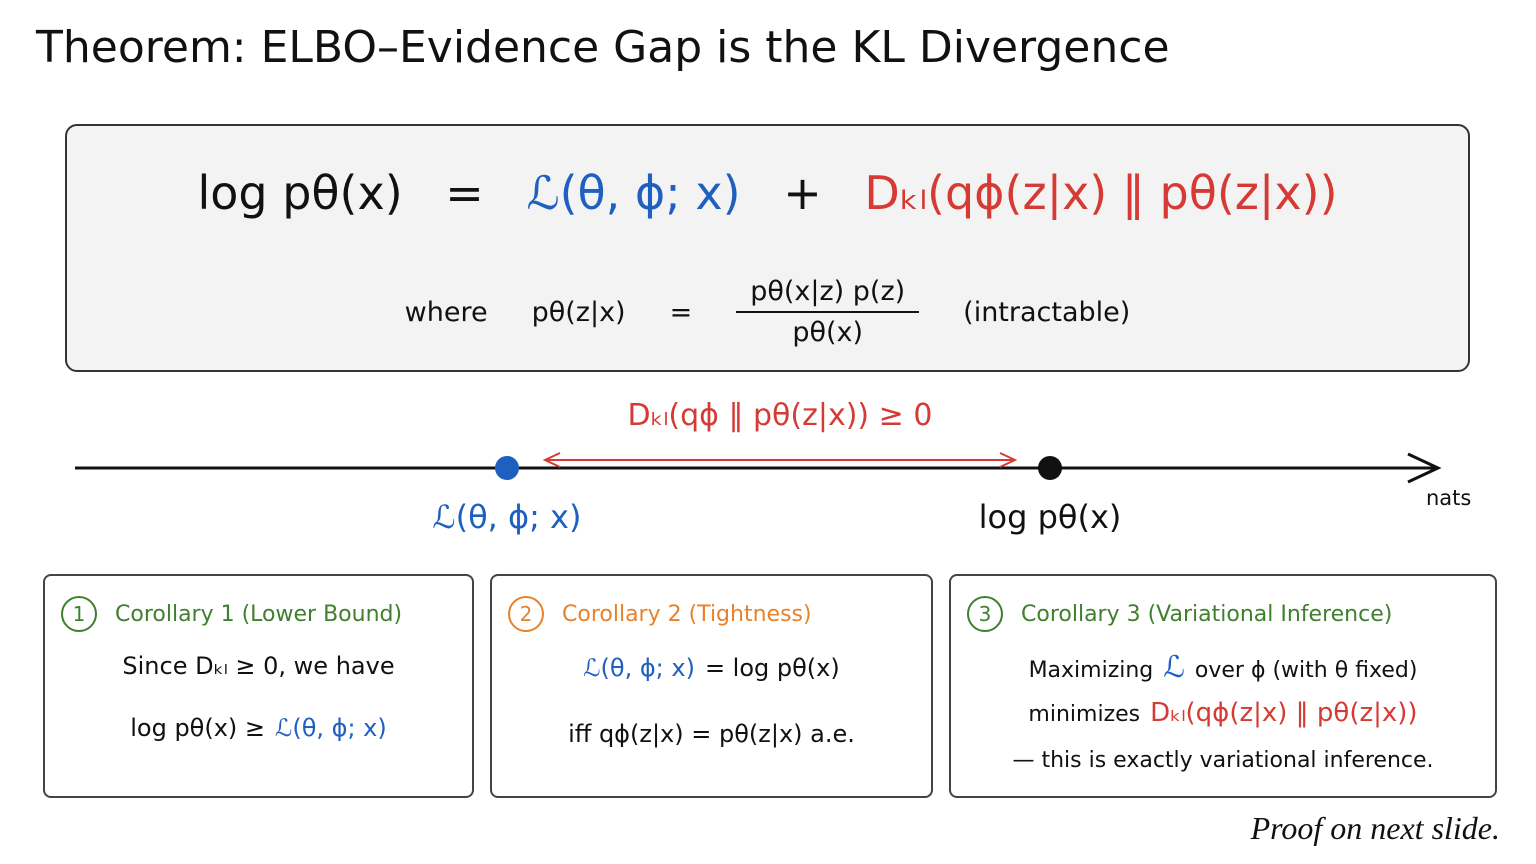  Describe the element at coordinates (828, 332) in the screenshot. I see `denominator: pθ(x)` at that location.